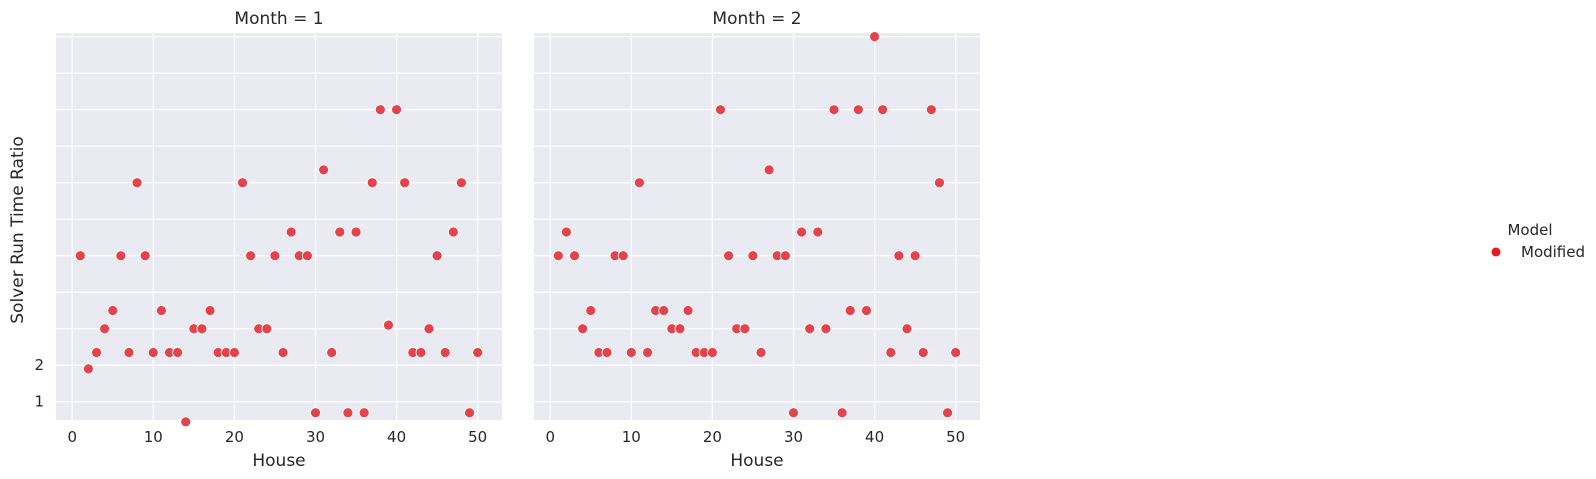 This screenshot has height=479, width=1596. Describe the element at coordinates (39, 365) in the screenshot. I see `y-tick-label: 2` at that location.